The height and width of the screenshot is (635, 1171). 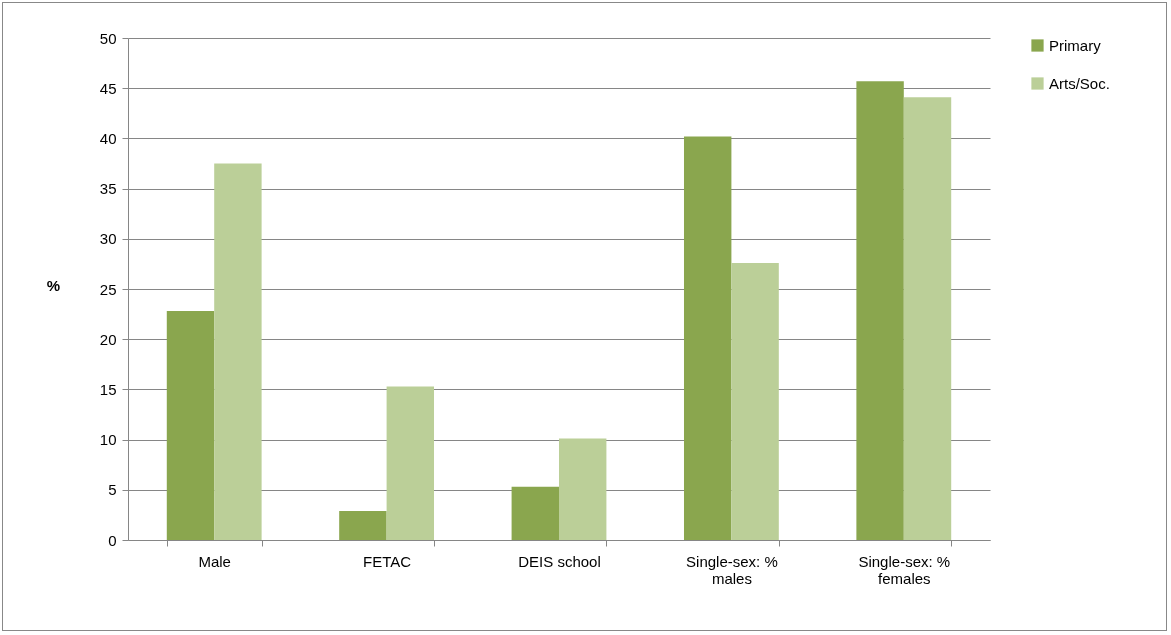 I want to click on y-tick-label: 50, so click(x=108, y=38).